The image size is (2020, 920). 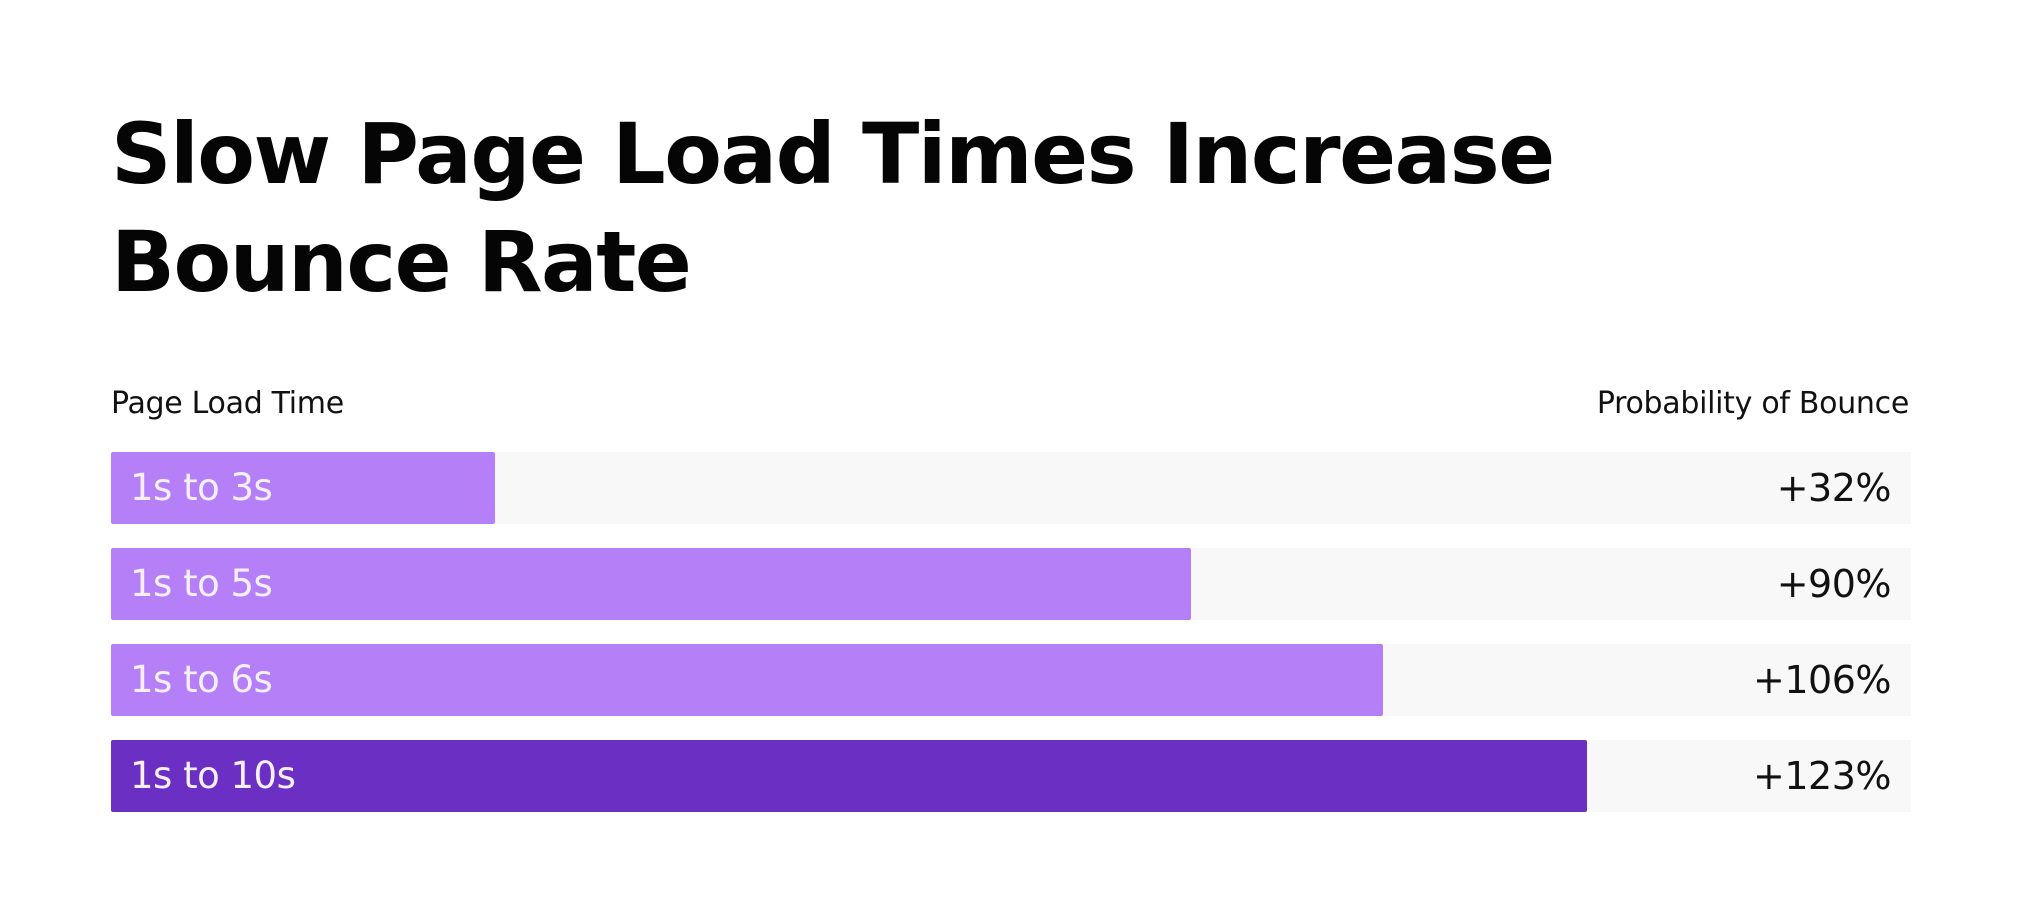 I want to click on value-axis-label: Probability of Bounce, so click(x=1752, y=403).